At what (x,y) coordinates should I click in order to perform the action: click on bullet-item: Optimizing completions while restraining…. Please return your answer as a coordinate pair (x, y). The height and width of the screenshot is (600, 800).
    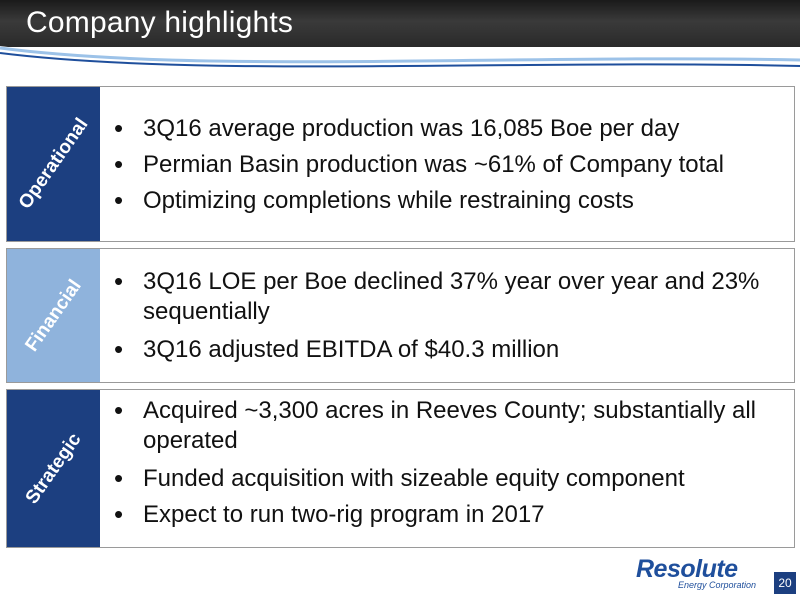
    Looking at the image, I should click on (448, 200).